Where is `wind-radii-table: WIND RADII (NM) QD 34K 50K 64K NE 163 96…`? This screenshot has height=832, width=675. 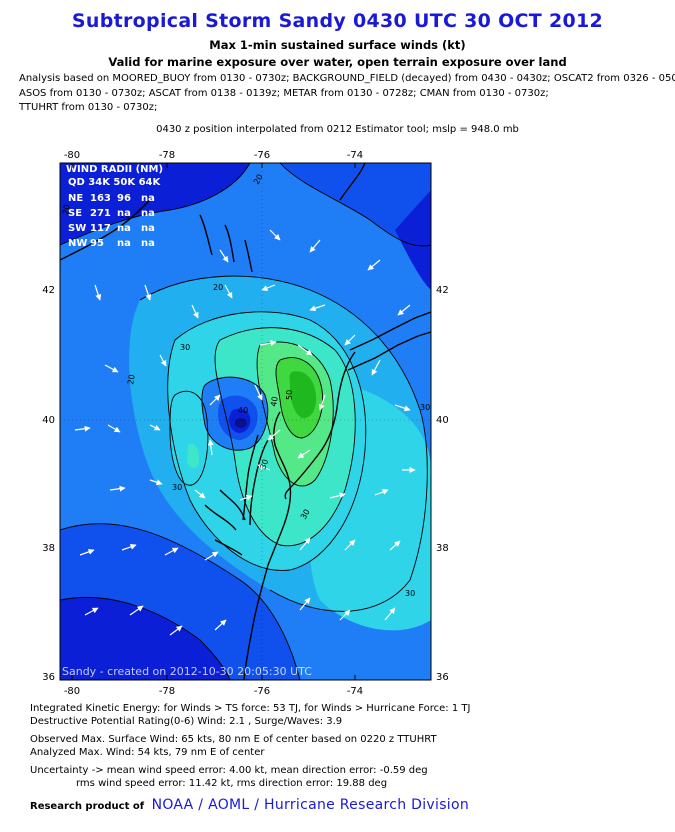
wind-radii-table: WIND RADII (NM) QD 34K 50K 64K NE 163 96… is located at coordinates (114, 206).